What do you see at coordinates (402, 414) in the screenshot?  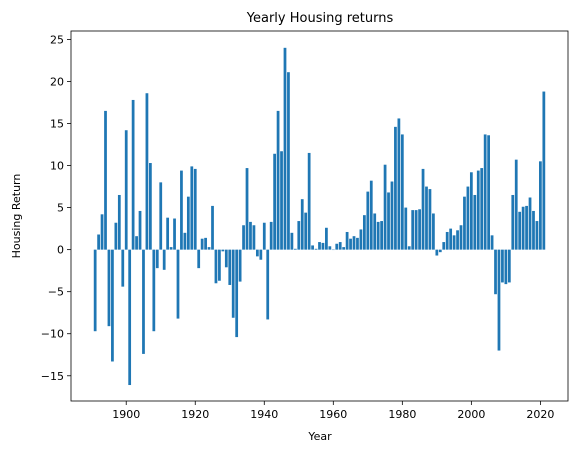 I see `x-tick-label: 1980` at bounding box center [402, 414].